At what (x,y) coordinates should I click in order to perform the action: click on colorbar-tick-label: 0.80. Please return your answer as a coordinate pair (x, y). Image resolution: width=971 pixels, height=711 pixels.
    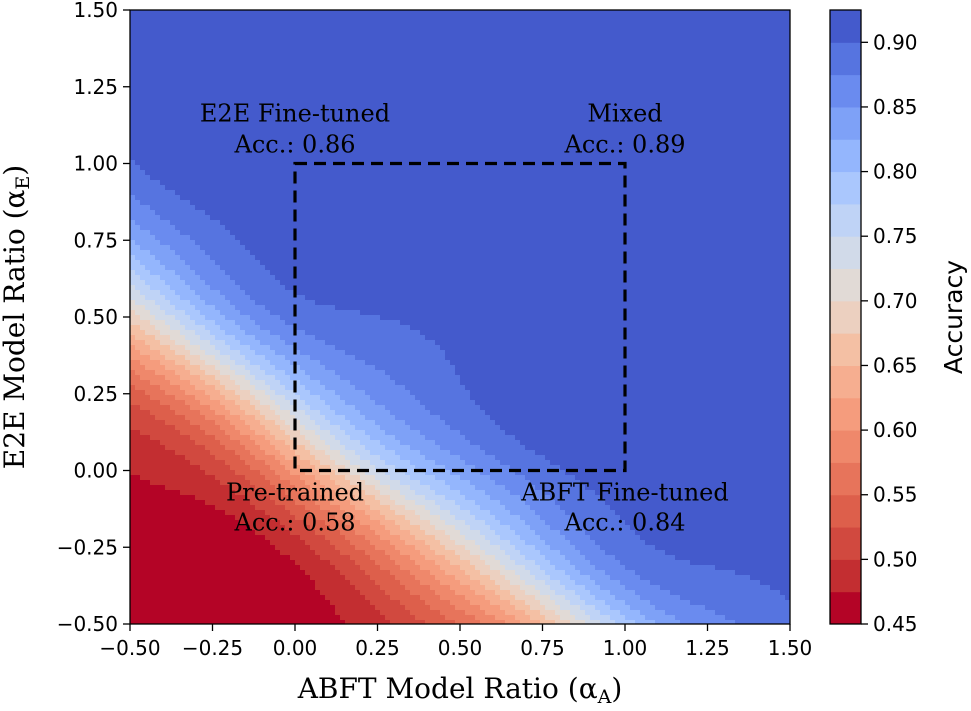
    Looking at the image, I should click on (895, 172).